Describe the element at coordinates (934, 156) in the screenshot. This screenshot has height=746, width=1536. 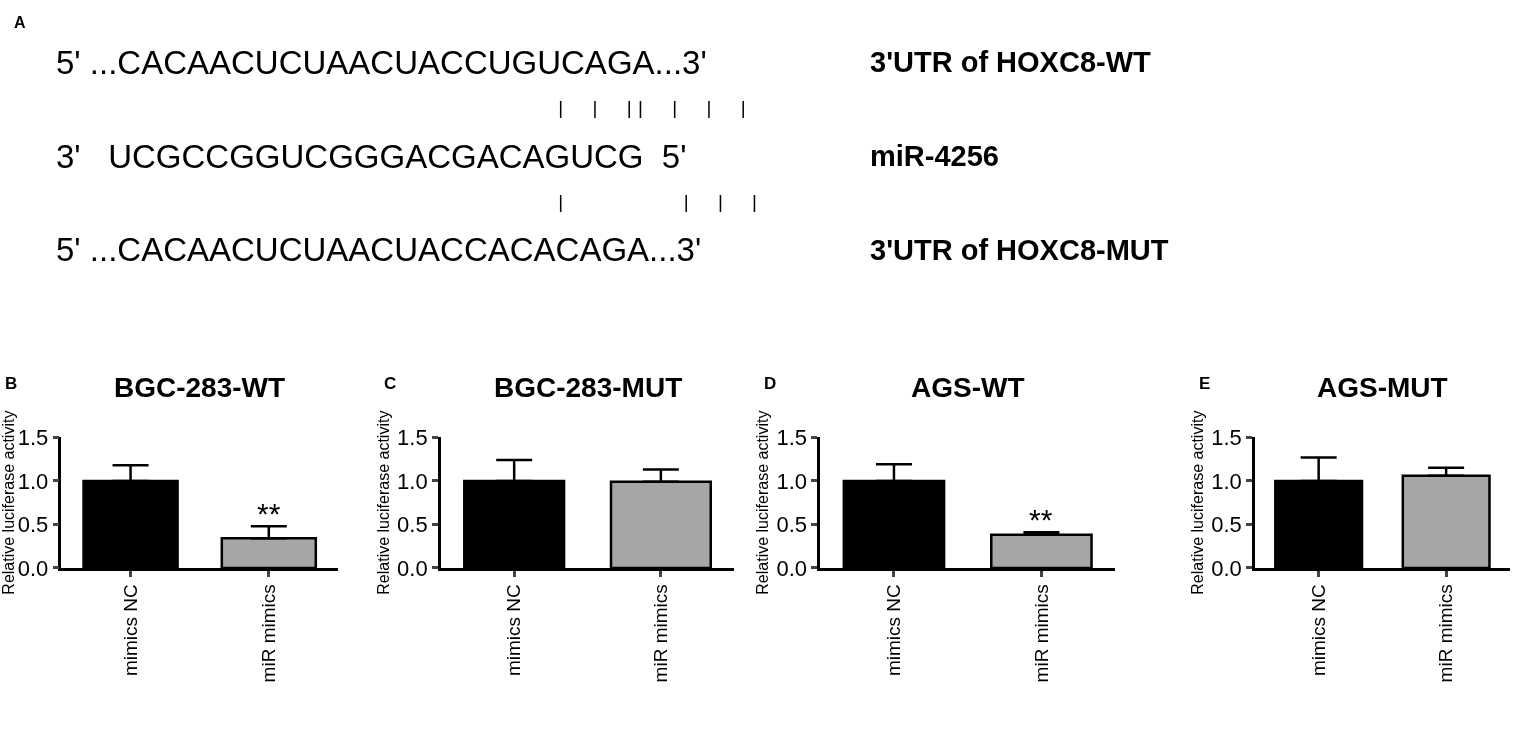
I see `text: miR-4256` at that location.